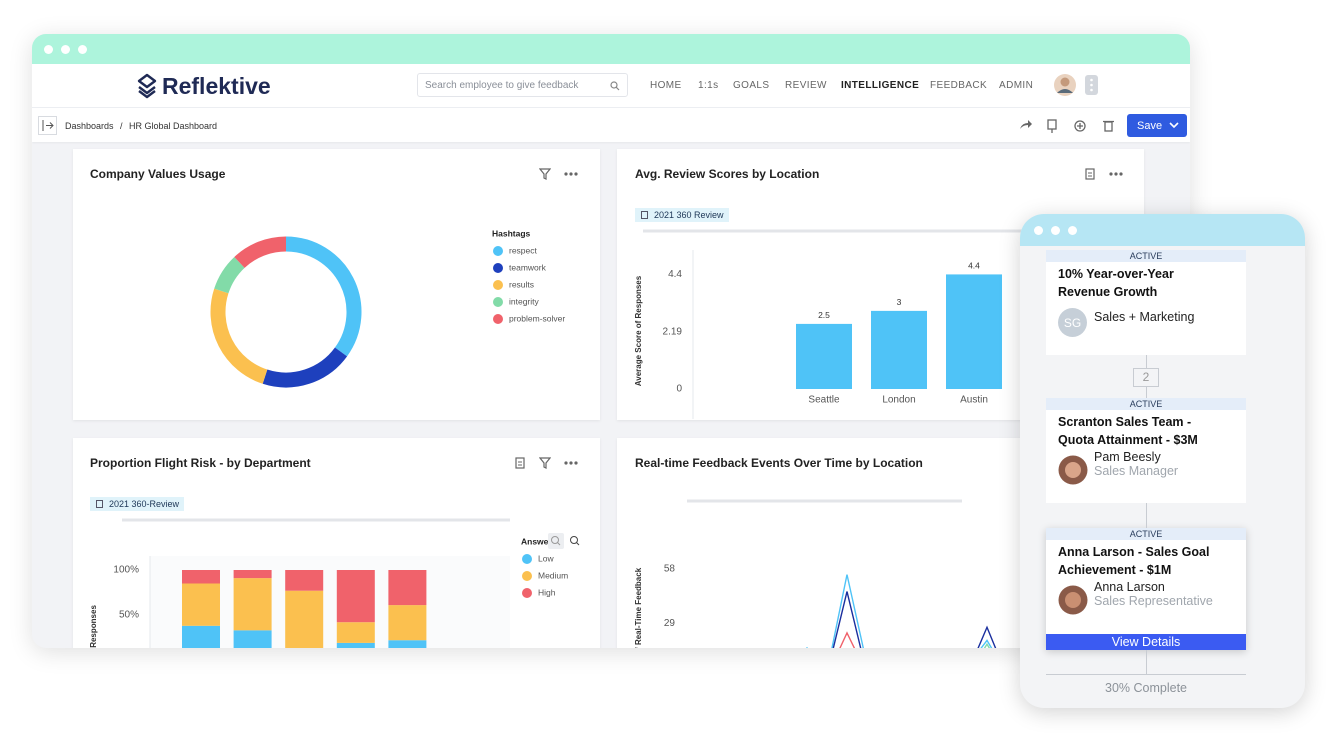 The width and height of the screenshot is (1338, 738). I want to click on logo-icon, so click(147, 86).